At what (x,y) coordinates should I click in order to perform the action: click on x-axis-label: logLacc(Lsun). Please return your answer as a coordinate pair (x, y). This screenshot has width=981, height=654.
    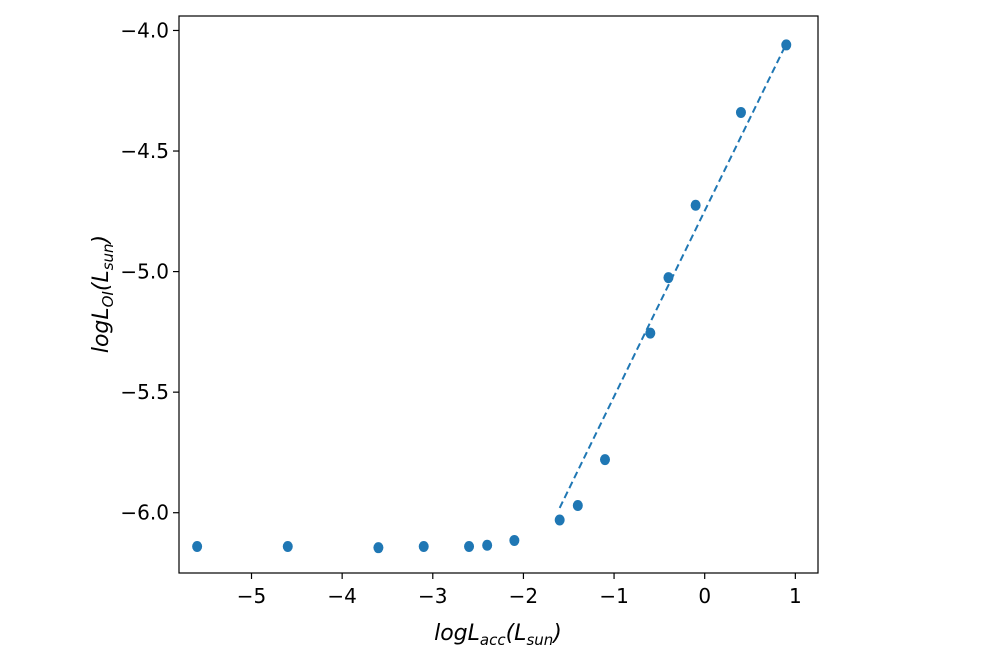
    Looking at the image, I should click on (498, 635).